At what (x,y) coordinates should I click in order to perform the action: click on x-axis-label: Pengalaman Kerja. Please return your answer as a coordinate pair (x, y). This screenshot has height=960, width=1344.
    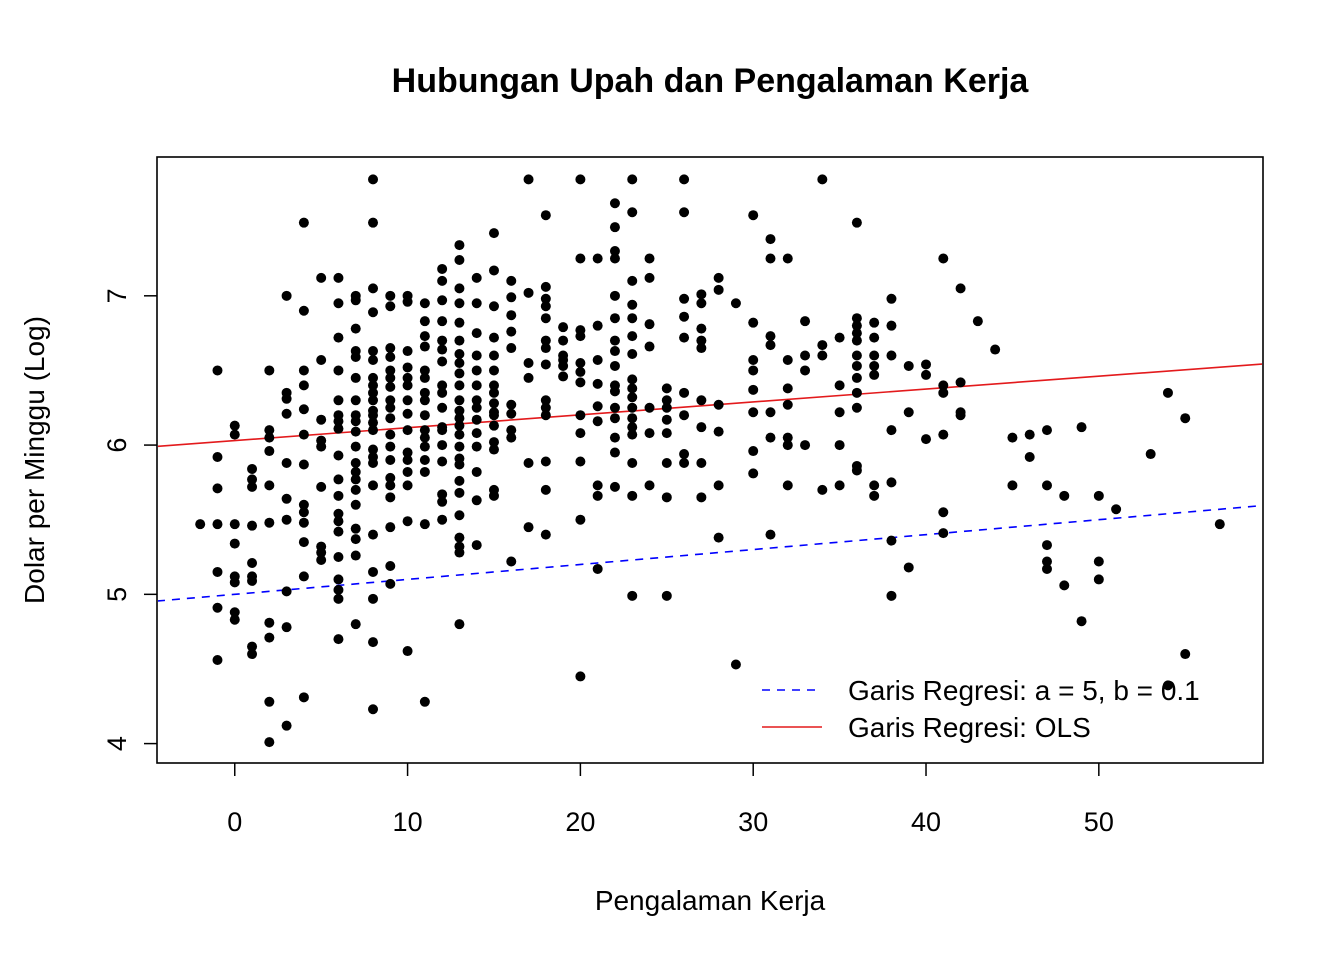
    Looking at the image, I should click on (710, 900).